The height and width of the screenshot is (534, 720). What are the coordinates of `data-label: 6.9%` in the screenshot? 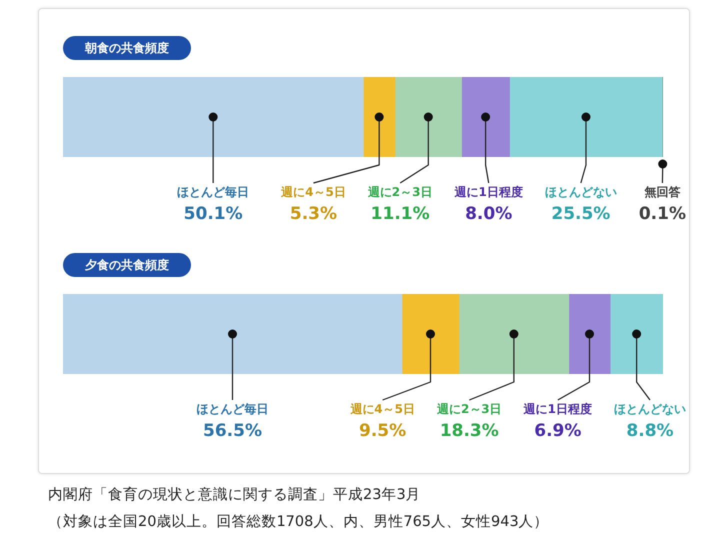 It's located at (558, 430).